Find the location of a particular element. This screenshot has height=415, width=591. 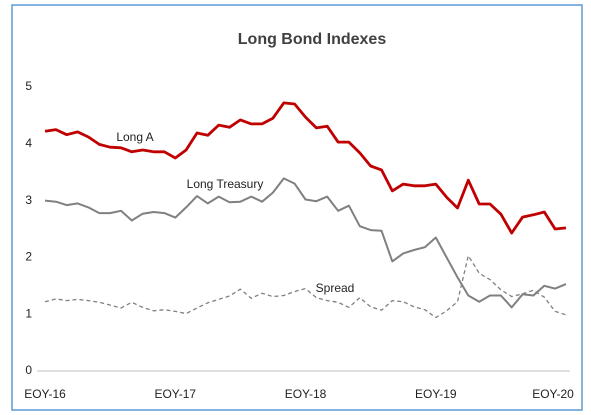

y-tick-label: 4 is located at coordinates (28, 143).